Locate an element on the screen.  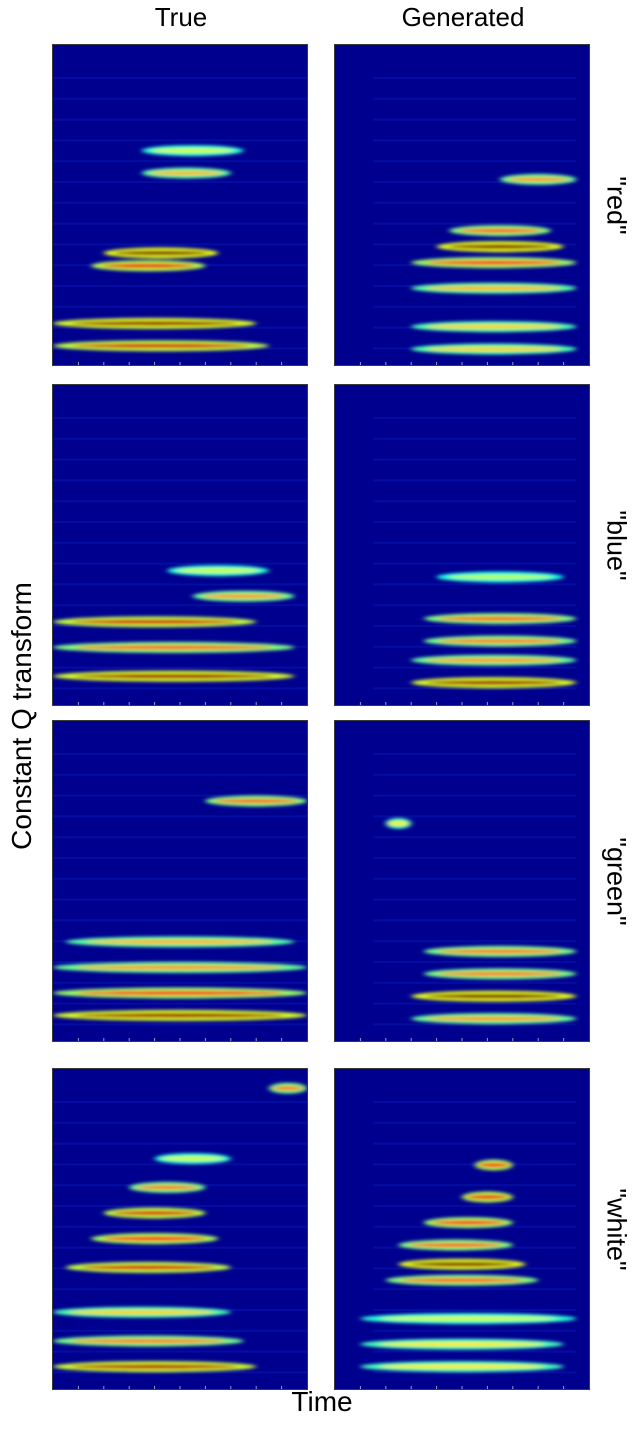
spectrogram-green-generated is located at coordinates (462, 881).